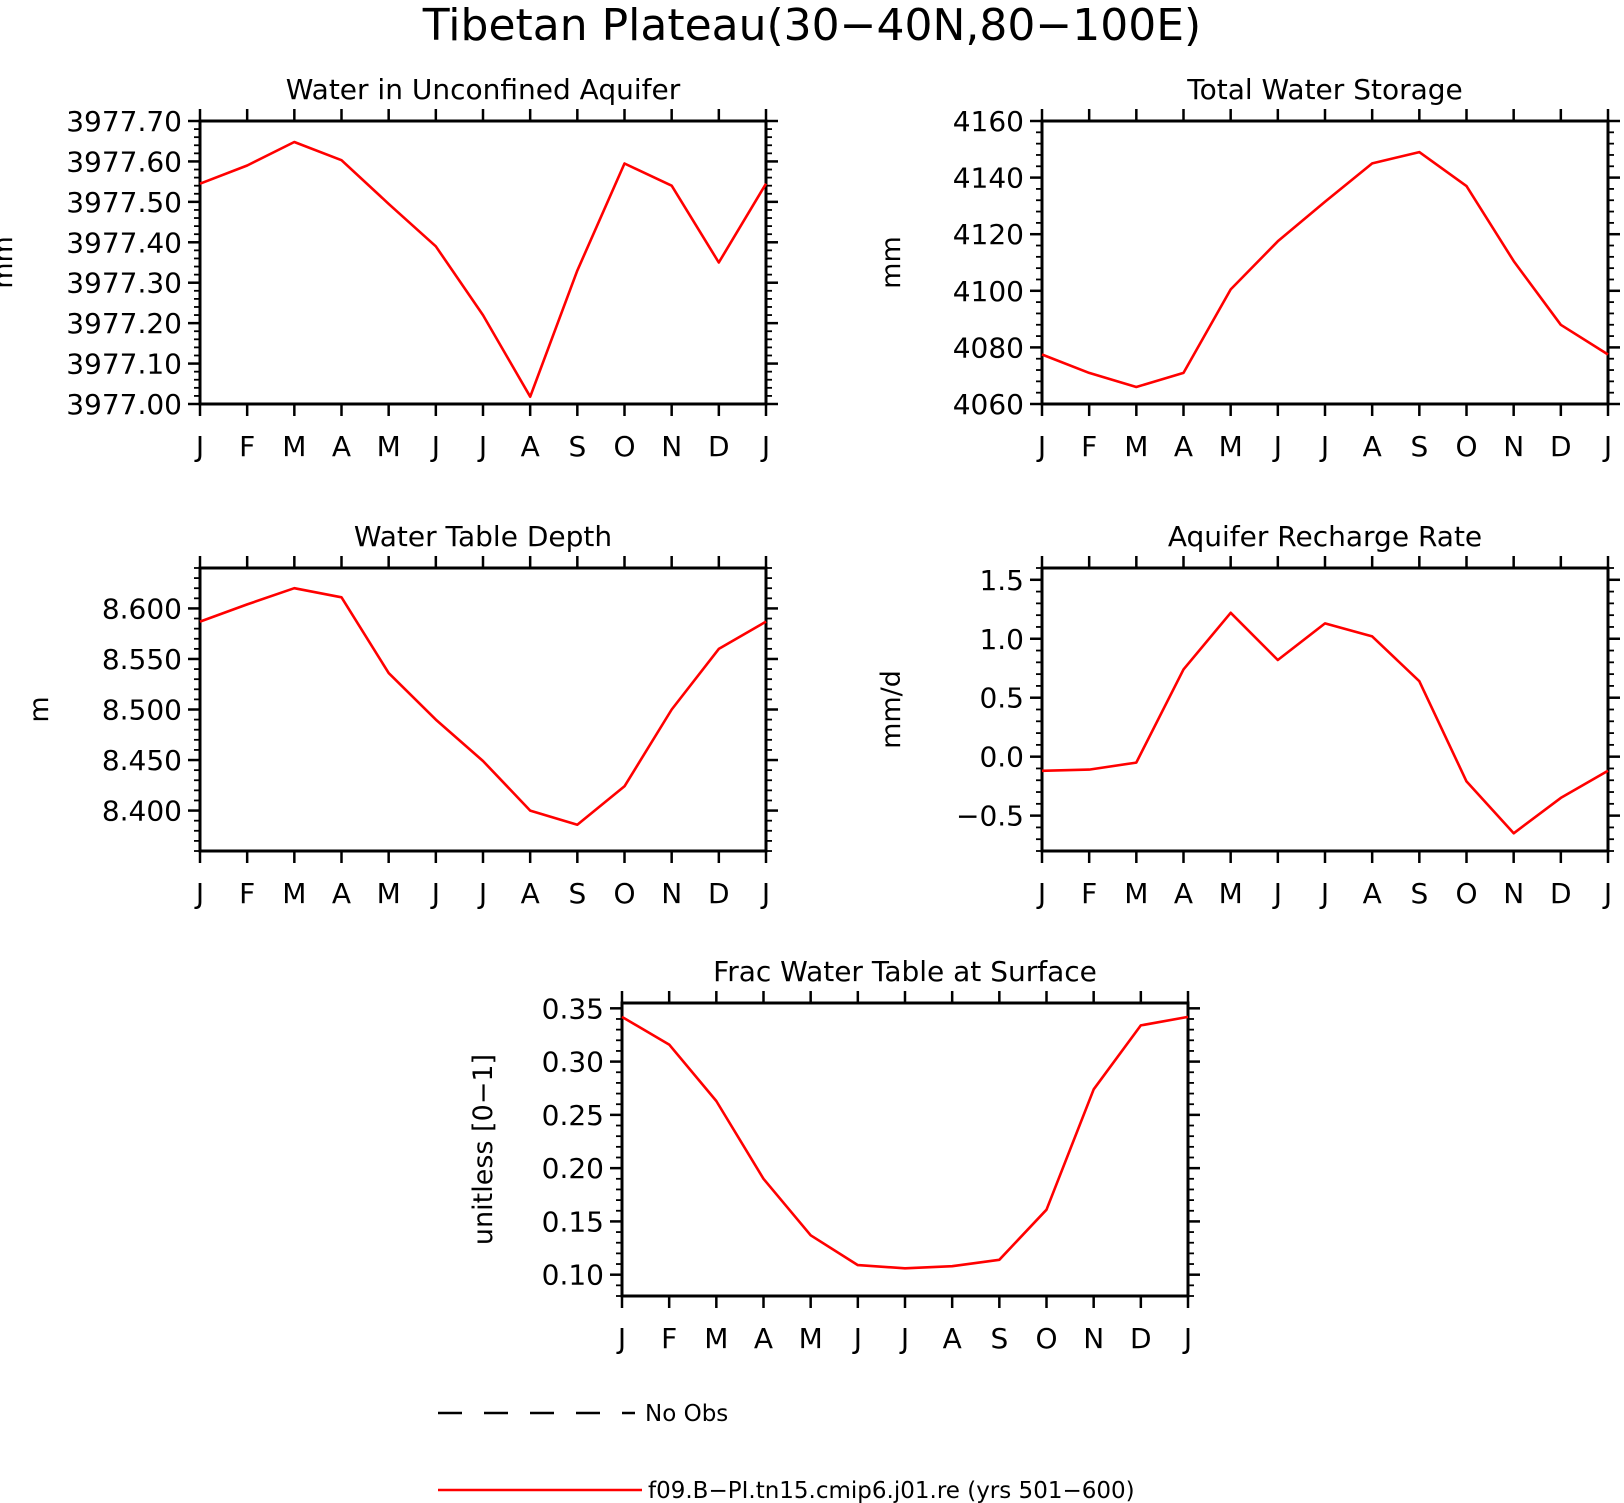 The height and width of the screenshot is (1503, 1624). I want to click on water-table-depth-ytick-label: 8.550, so click(142, 659).